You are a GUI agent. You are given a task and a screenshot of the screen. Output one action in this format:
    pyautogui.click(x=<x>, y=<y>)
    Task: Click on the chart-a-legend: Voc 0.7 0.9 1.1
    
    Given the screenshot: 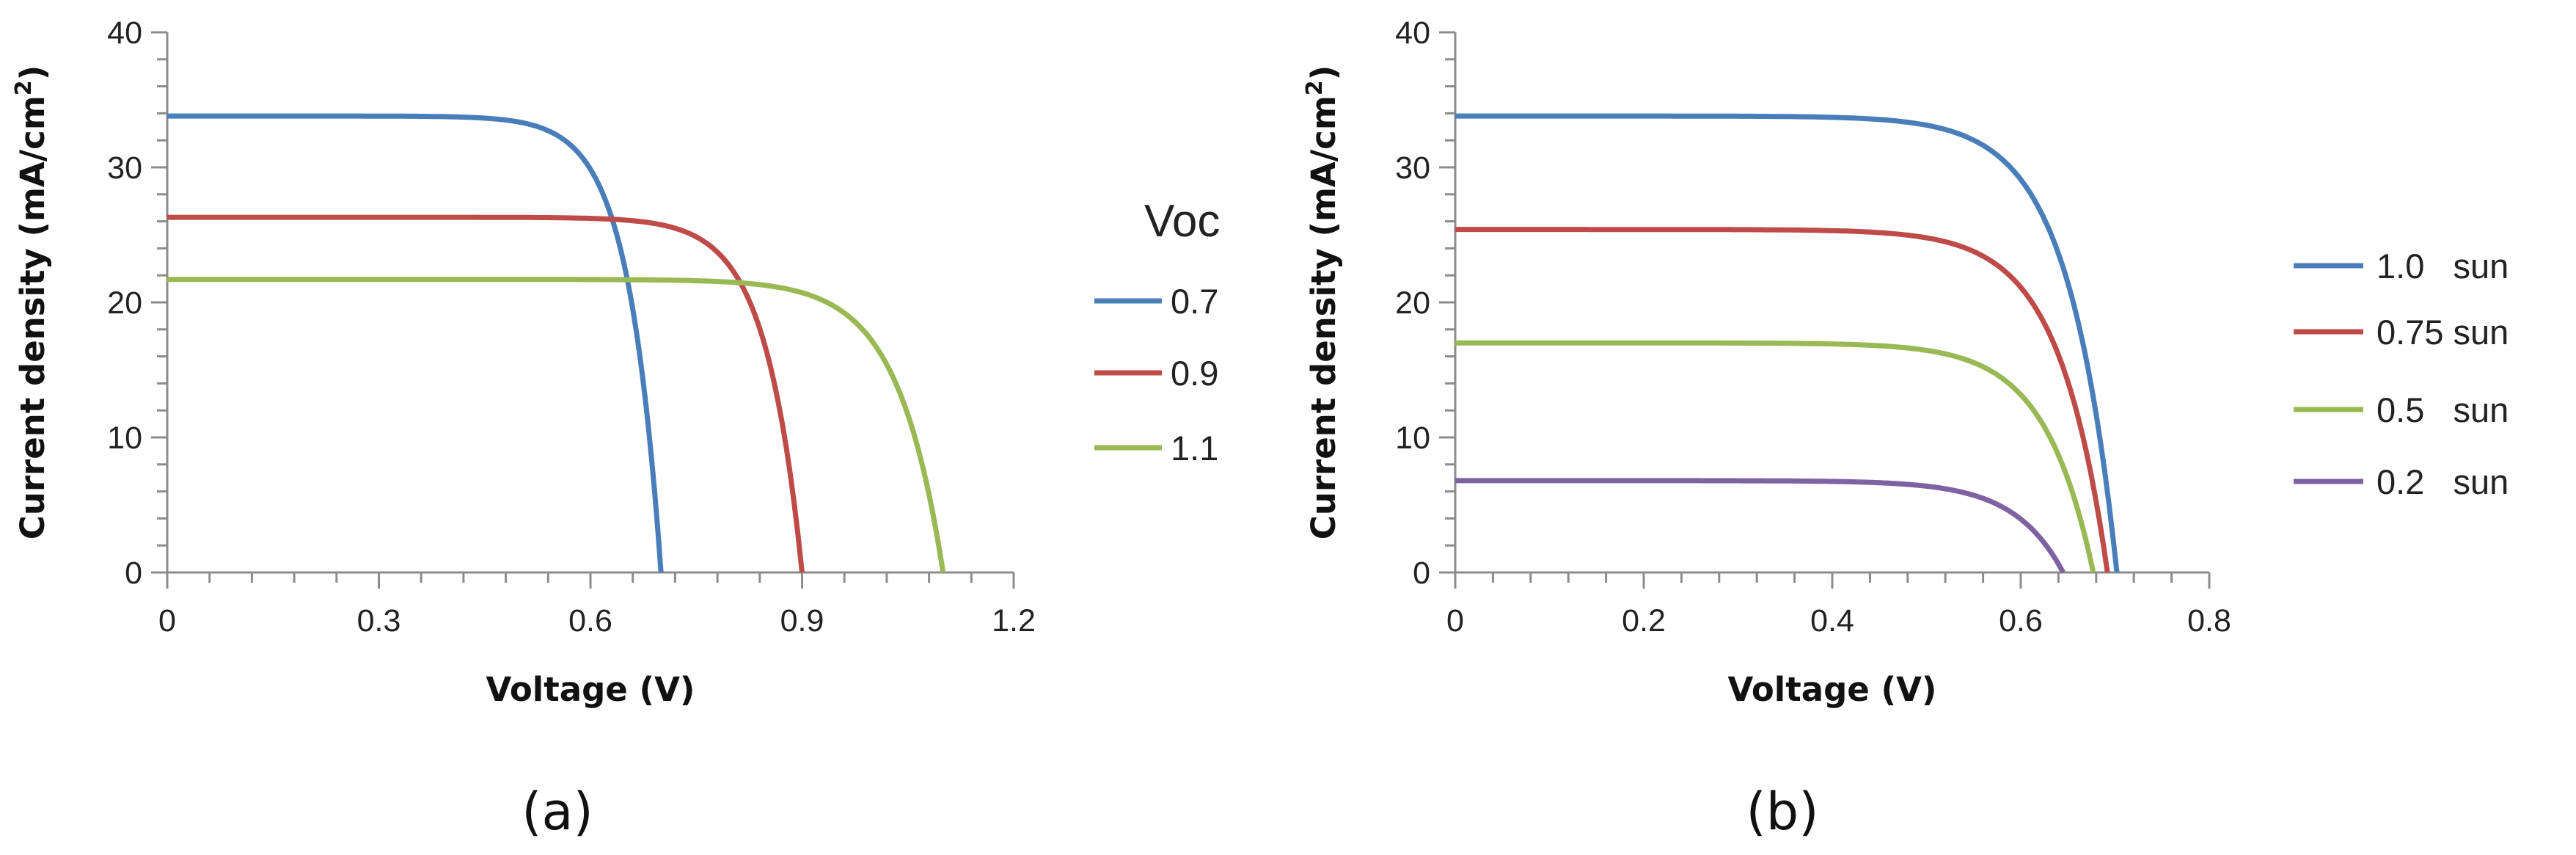 What is the action you would take?
    pyautogui.click(x=1157, y=331)
    